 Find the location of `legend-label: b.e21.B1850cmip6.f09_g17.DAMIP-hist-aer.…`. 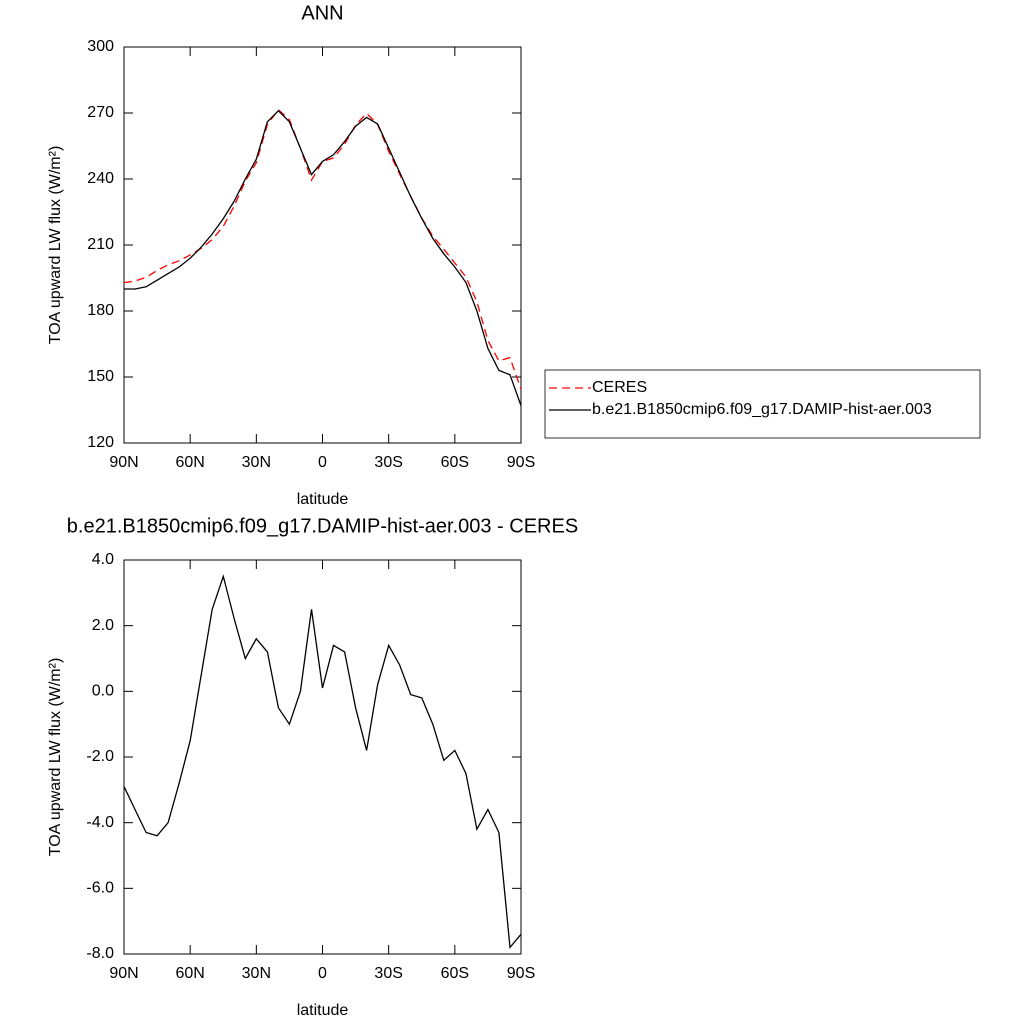

legend-label: b.e21.B1850cmip6.f09_g17.DAMIP-hist-aer.… is located at coordinates (762, 409).